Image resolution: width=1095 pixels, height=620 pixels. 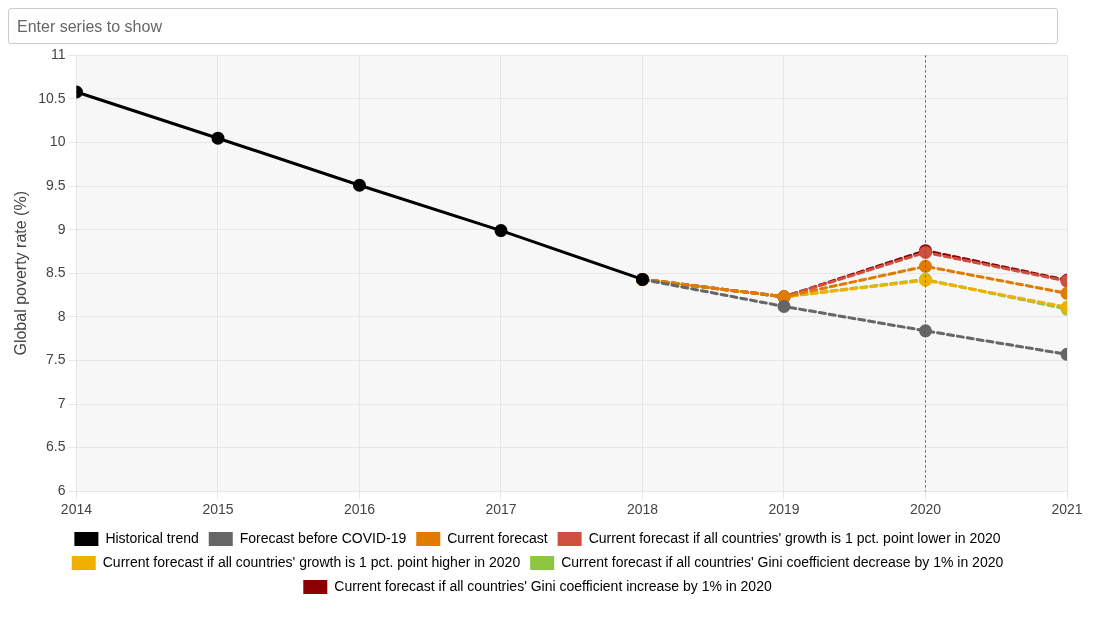 I want to click on x-tick-label: 2017, so click(x=501, y=509).